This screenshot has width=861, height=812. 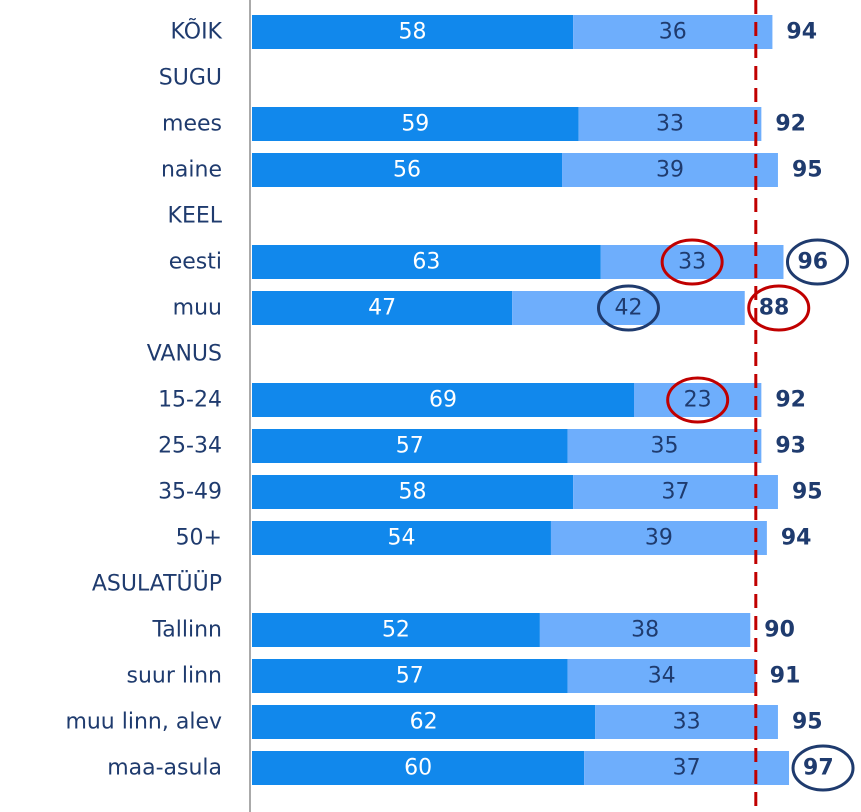 What do you see at coordinates (192, 124) in the screenshot?
I see `category-label: mees` at bounding box center [192, 124].